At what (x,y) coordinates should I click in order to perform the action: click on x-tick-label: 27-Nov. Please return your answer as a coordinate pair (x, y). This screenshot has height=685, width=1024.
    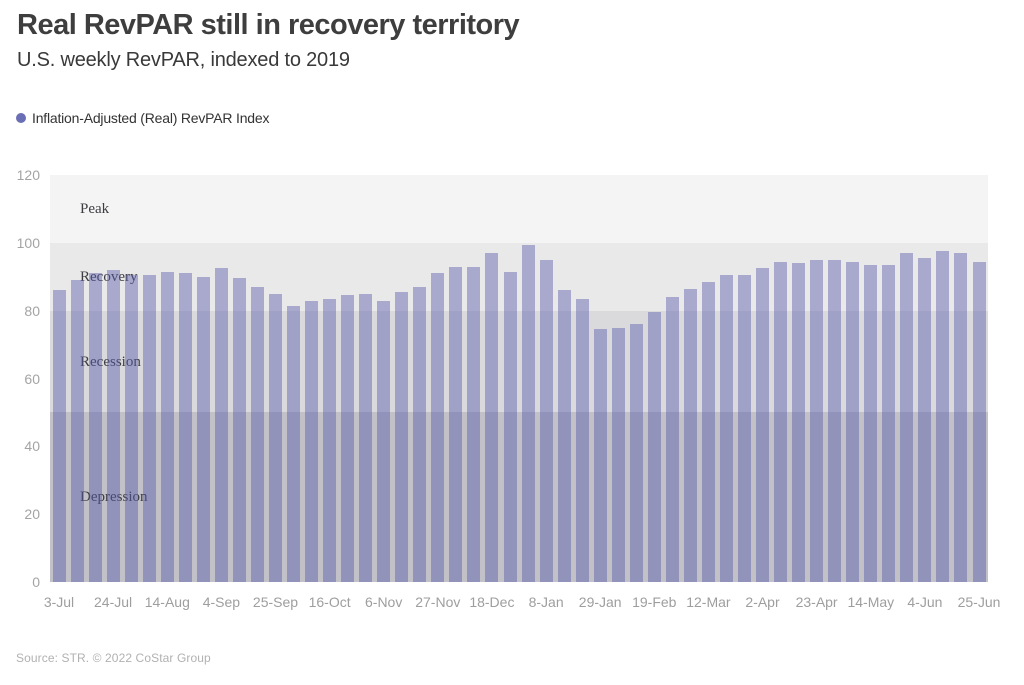
    Looking at the image, I should click on (438, 602).